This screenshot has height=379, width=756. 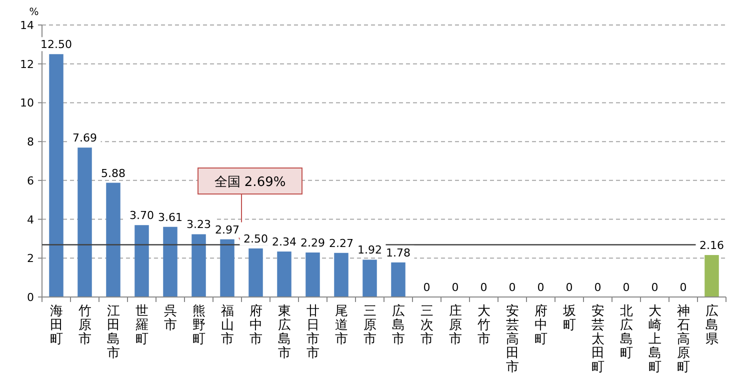 What do you see at coordinates (34, 12) in the screenshot?
I see `y-axis-title: %` at bounding box center [34, 12].